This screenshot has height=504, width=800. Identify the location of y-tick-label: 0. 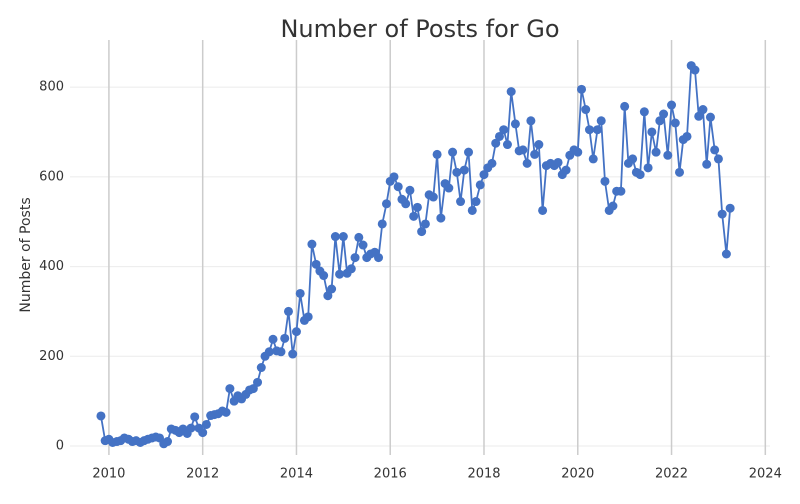
(60, 446).